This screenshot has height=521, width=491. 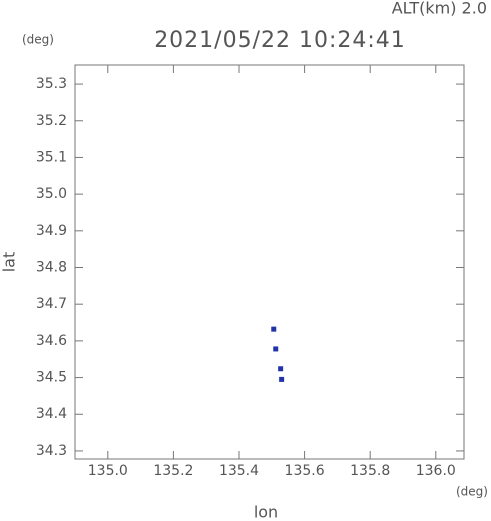 What do you see at coordinates (436, 471) in the screenshot?
I see `x-tick-label: 136.0` at bounding box center [436, 471].